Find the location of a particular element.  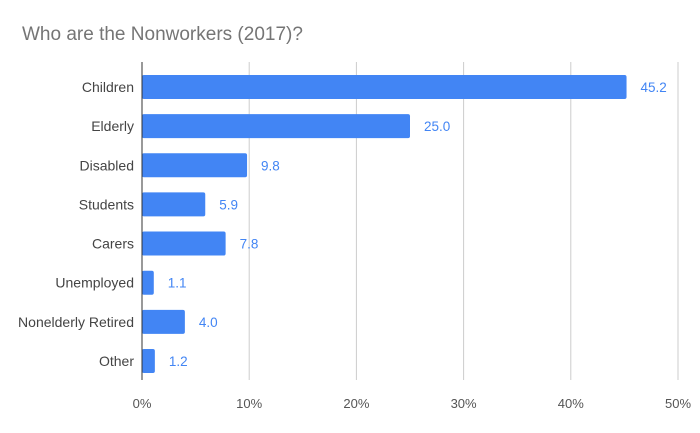

category-label: Children is located at coordinates (108, 87).